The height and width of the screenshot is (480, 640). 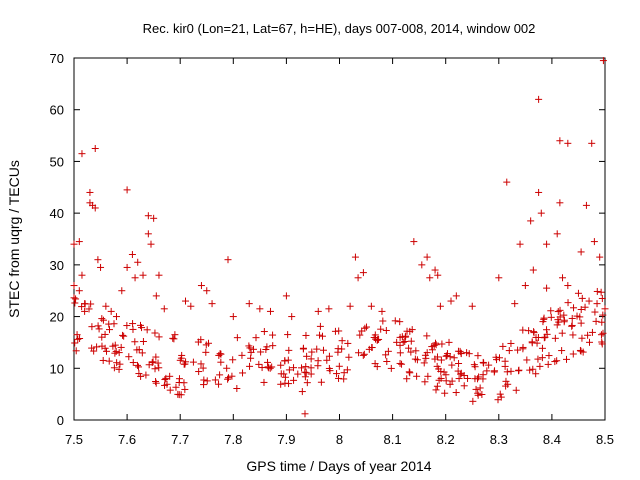 I want to click on y-tick-label: 70, so click(x=57, y=58).